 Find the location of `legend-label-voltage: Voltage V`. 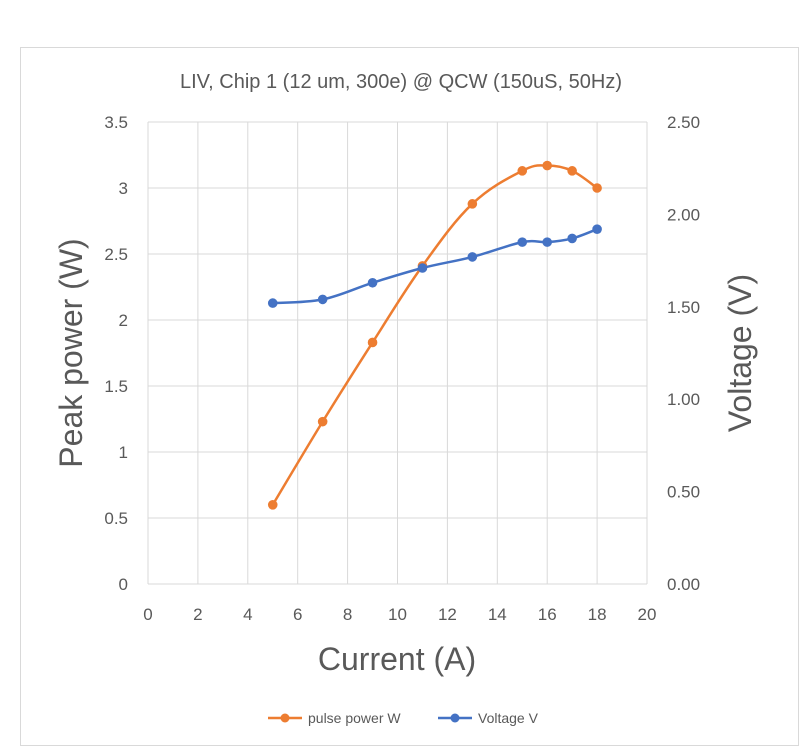

legend-label-voltage: Voltage V is located at coordinates (508, 718).